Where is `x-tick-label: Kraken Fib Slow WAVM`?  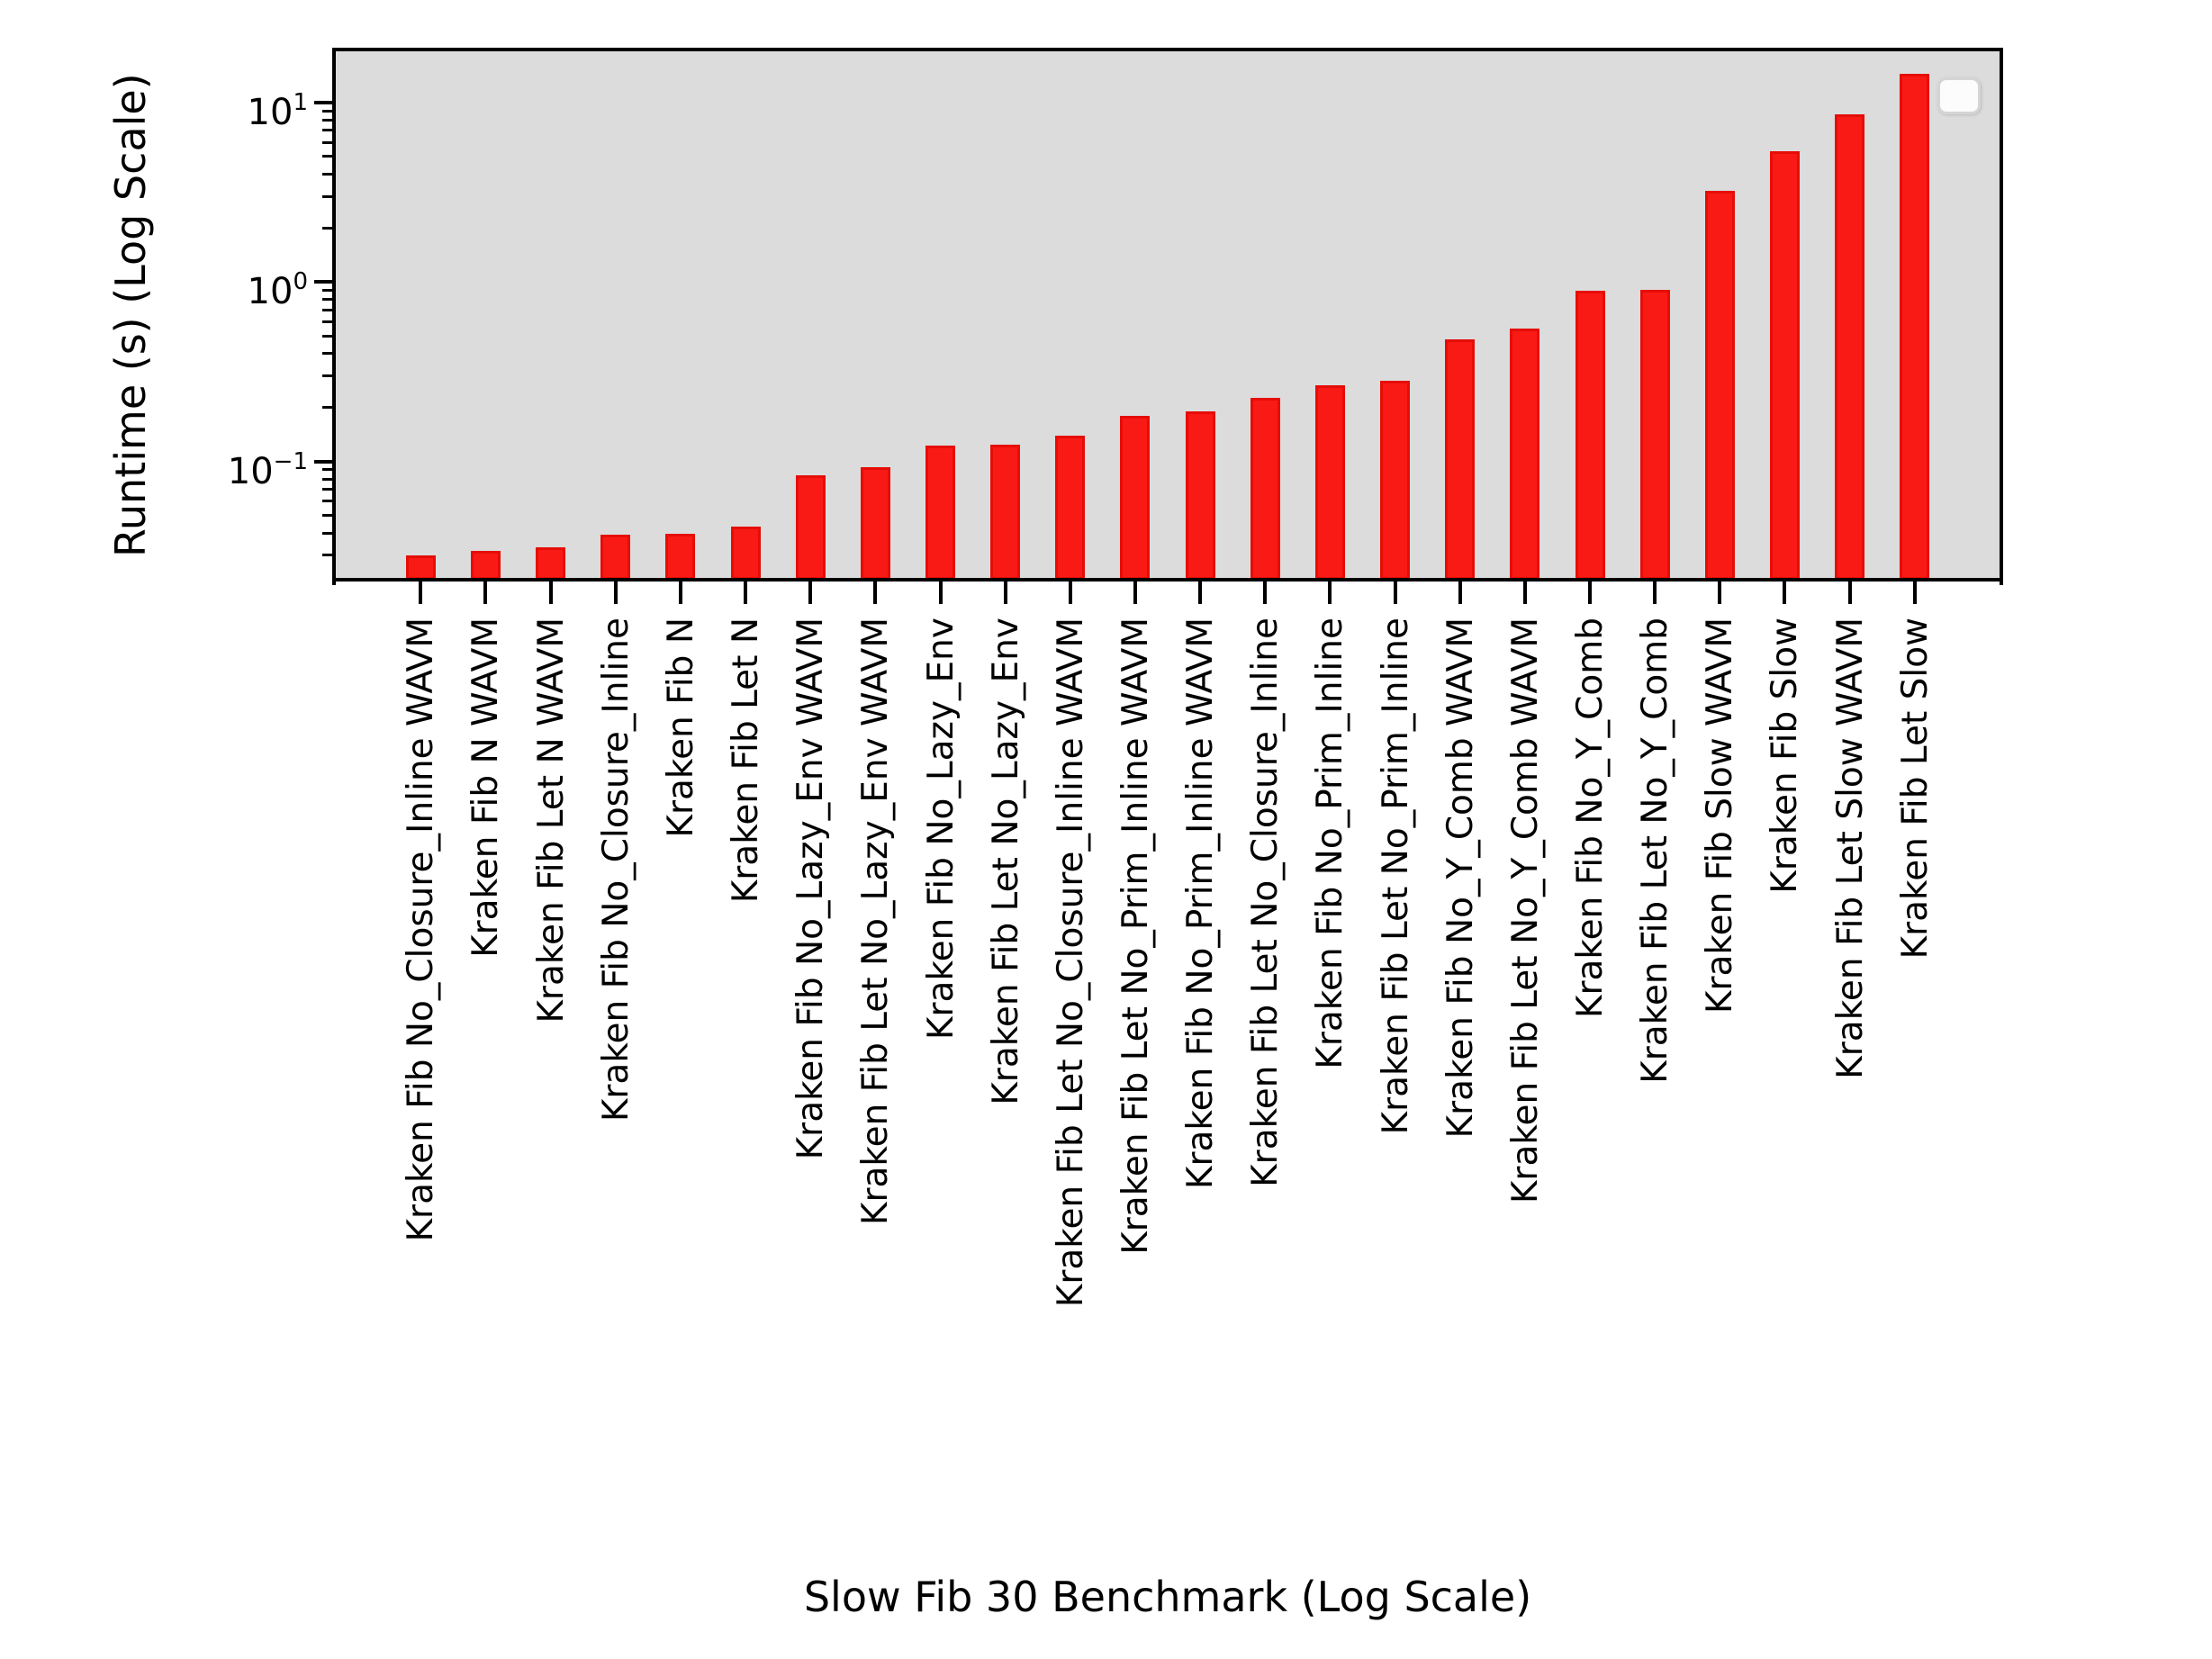
x-tick-label: Kraken Fib Slow WAVM is located at coordinates (1720, 816).